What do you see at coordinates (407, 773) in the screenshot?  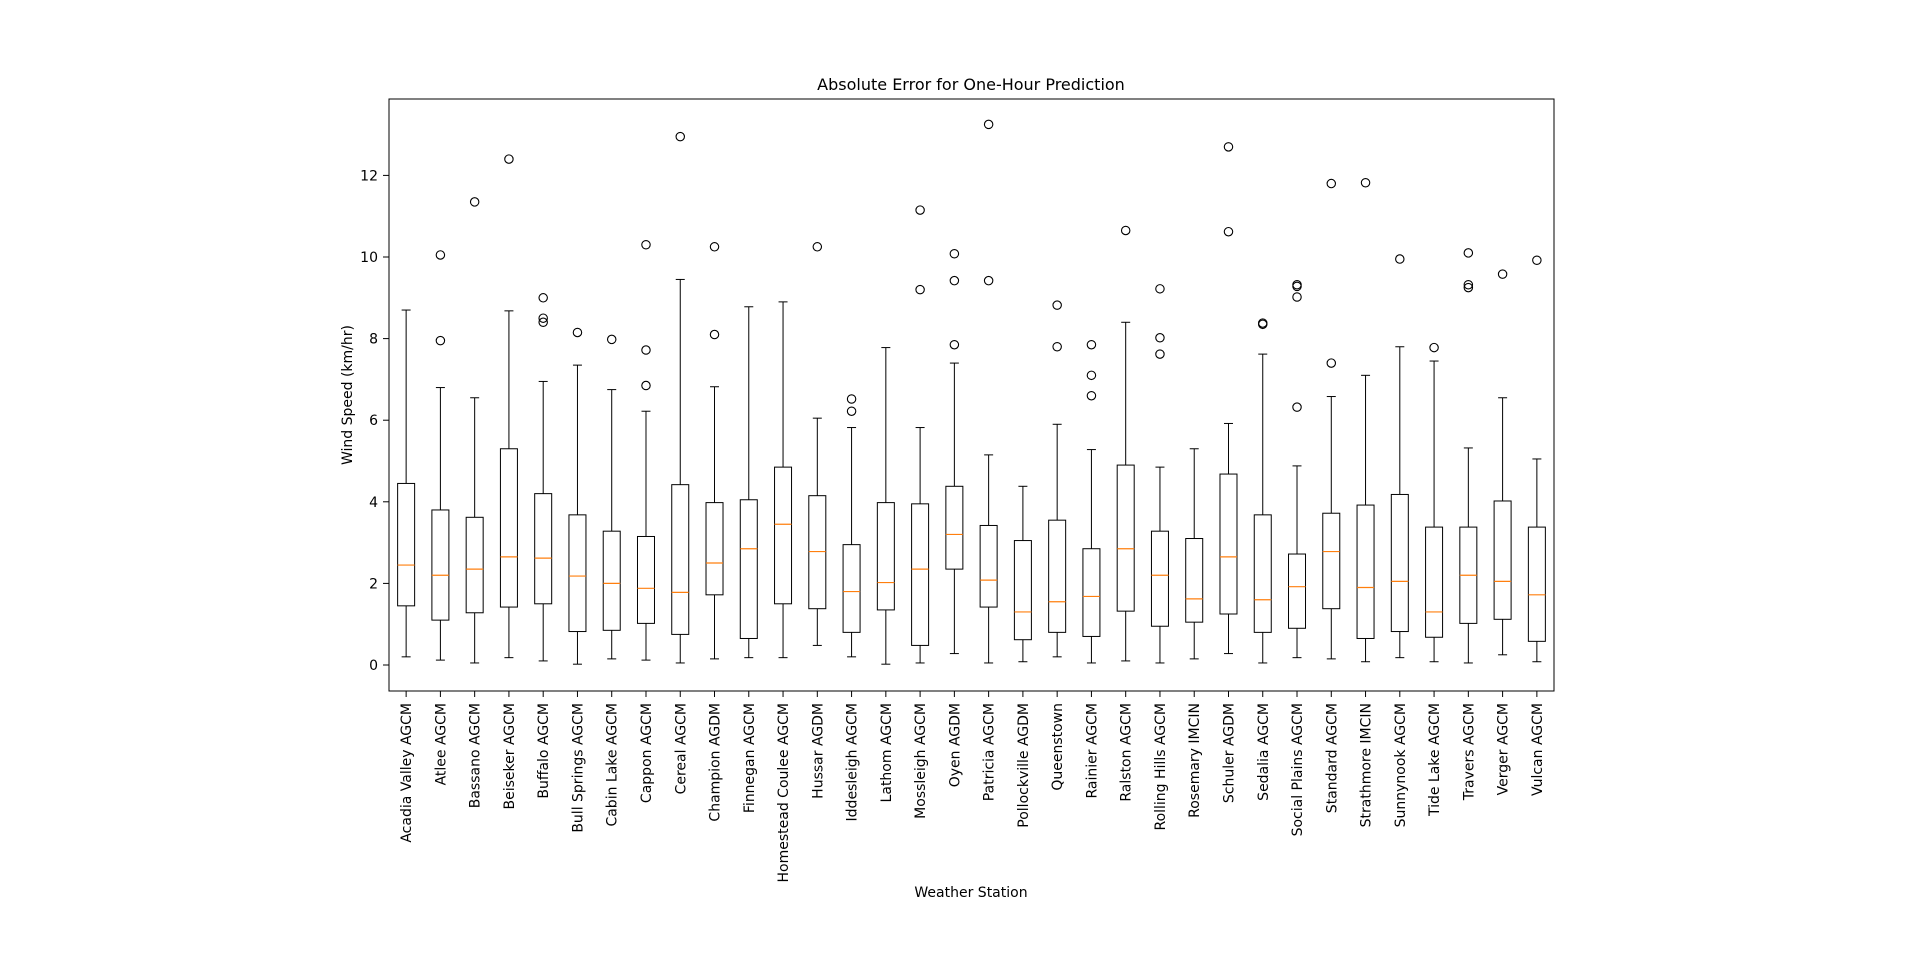 I see `x-tick-label: Acadia Valley AGCM` at bounding box center [407, 773].